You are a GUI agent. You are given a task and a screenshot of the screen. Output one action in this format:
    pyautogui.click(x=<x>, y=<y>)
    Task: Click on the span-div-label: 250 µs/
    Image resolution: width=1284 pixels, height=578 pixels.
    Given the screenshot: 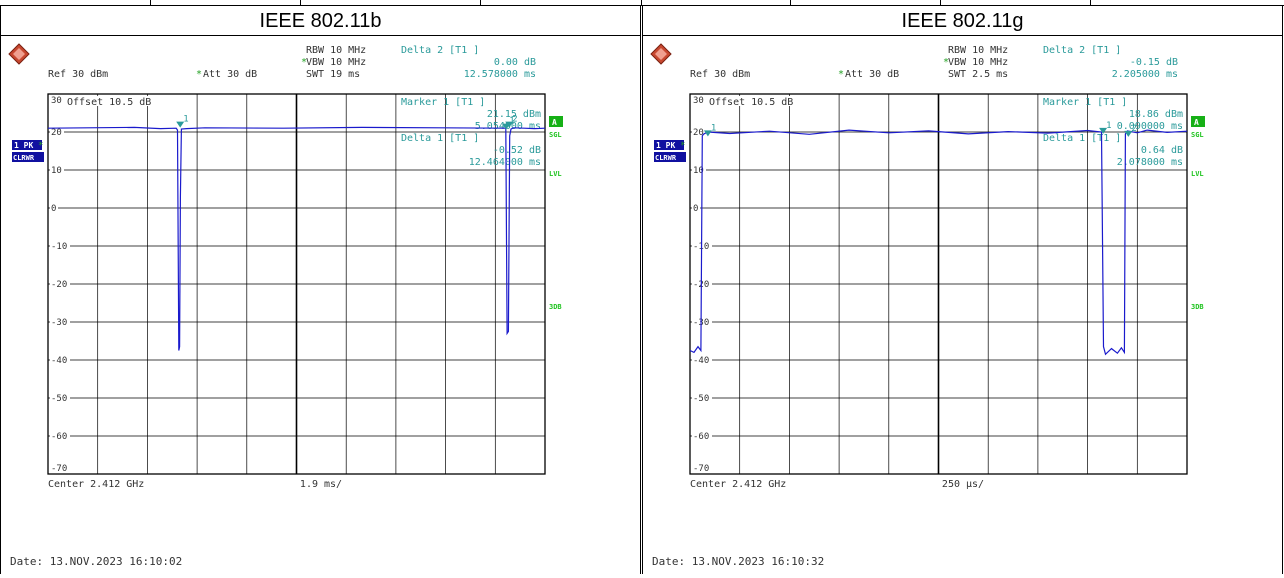 What is the action you would take?
    pyautogui.click(x=963, y=484)
    